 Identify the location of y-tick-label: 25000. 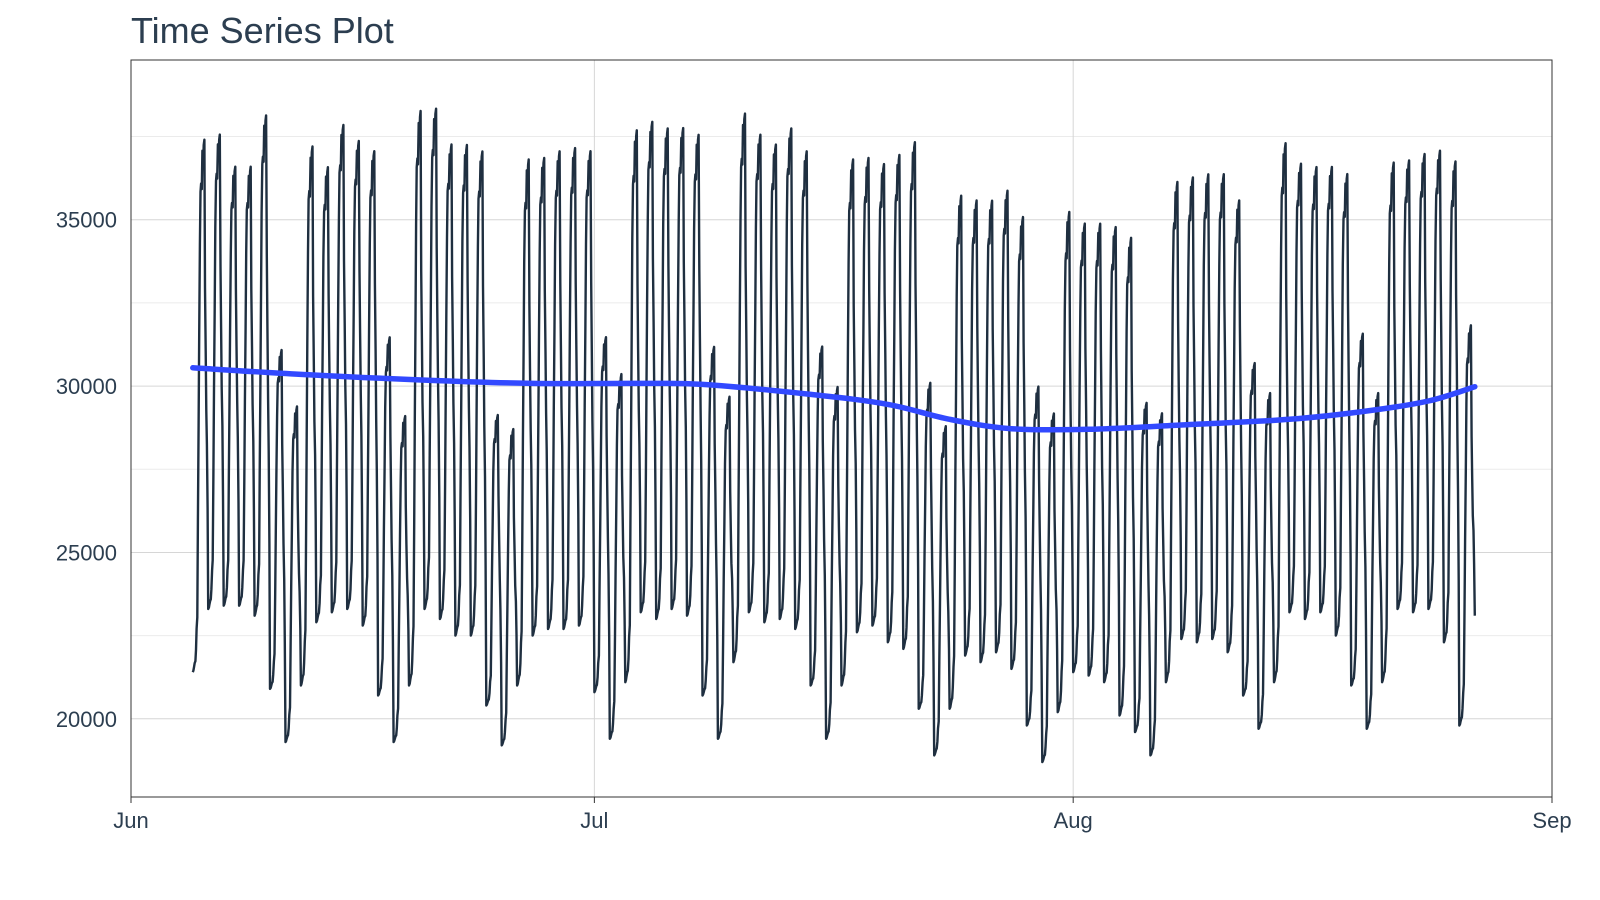
(86, 552).